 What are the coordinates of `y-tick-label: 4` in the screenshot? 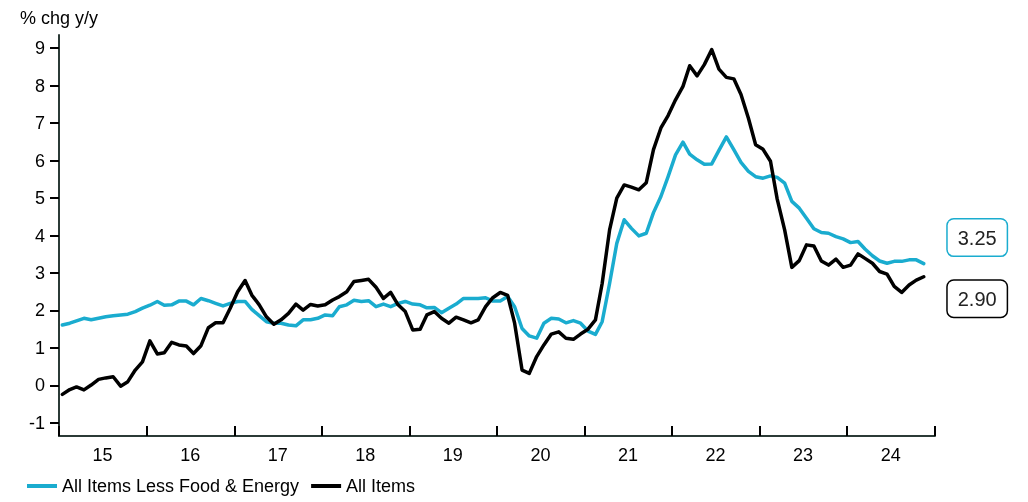 It's located at (39, 235).